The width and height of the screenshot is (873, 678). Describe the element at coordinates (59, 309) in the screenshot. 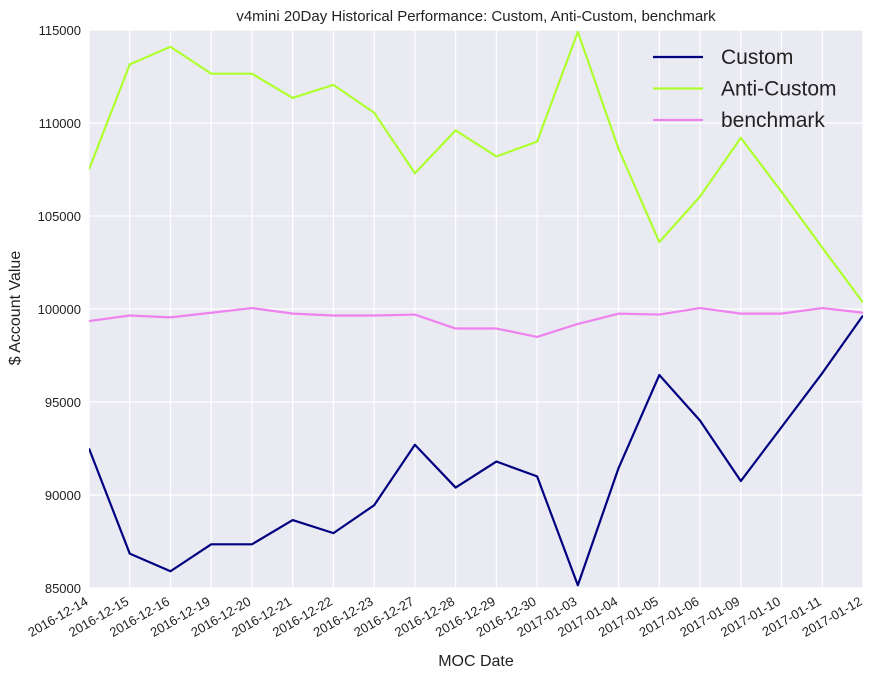

I see `y-tick-label: 100000` at that location.